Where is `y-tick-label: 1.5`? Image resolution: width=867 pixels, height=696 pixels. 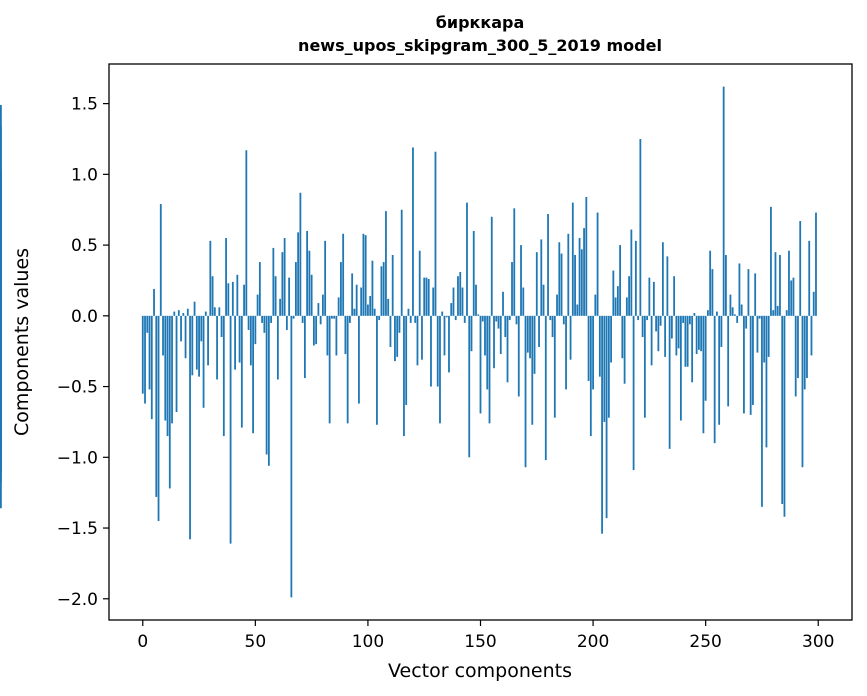 y-tick-label: 1.5 is located at coordinates (84, 105).